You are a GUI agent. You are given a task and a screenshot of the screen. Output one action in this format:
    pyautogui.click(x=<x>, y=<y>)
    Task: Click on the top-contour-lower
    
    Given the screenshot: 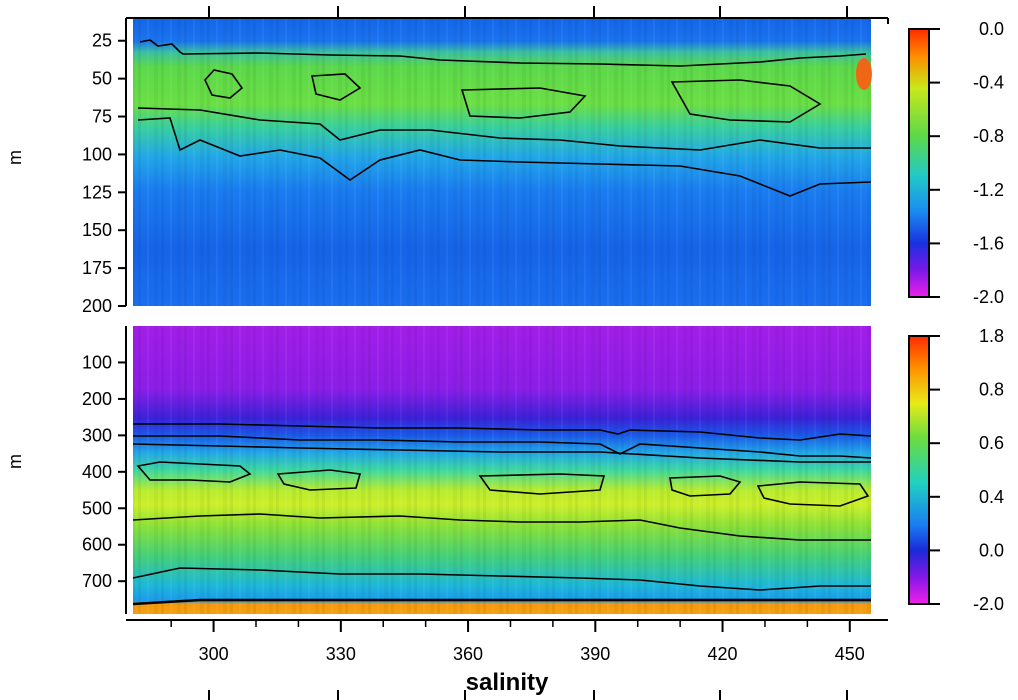 What is the action you would take?
    pyautogui.click(x=504, y=129)
    